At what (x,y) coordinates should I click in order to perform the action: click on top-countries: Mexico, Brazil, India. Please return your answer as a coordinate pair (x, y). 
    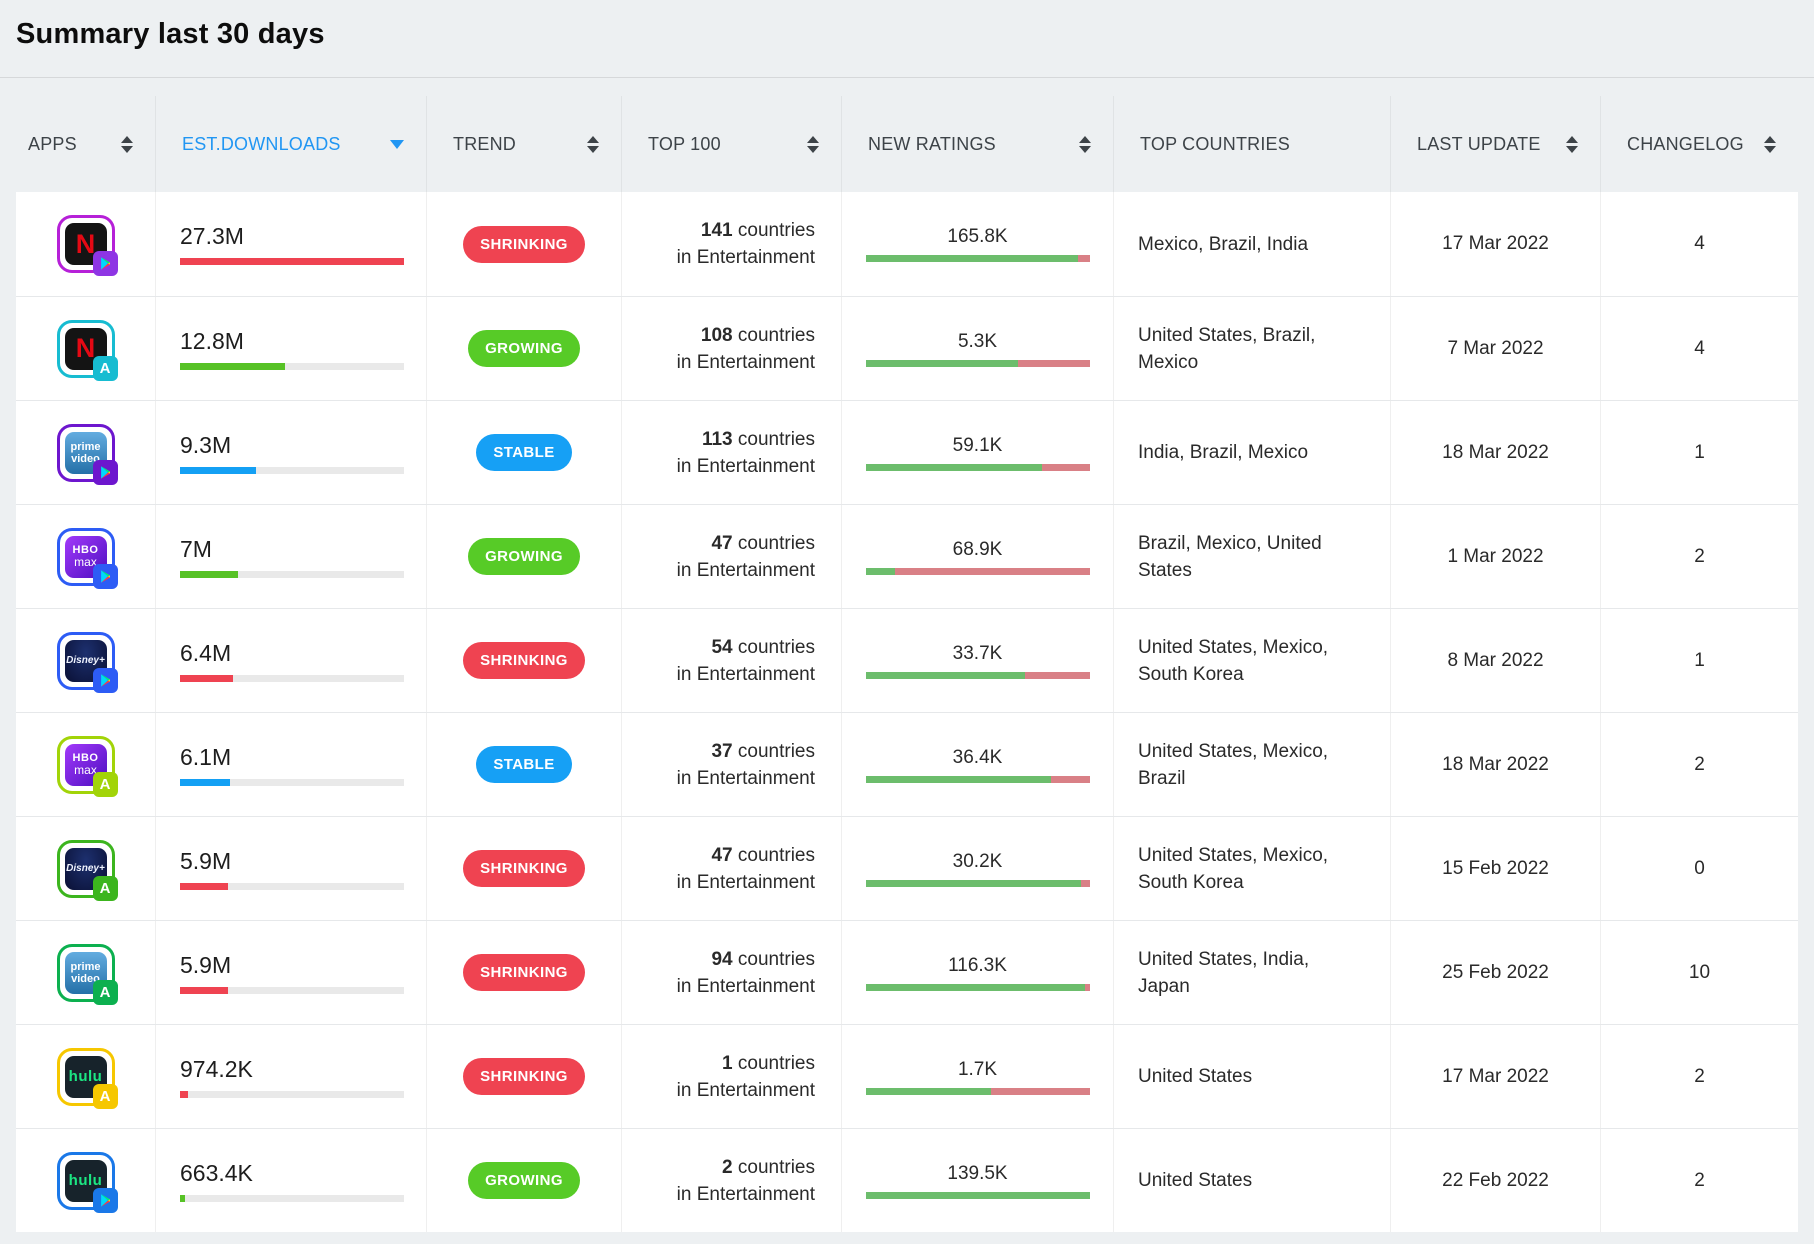
    Looking at the image, I should click on (1251, 244).